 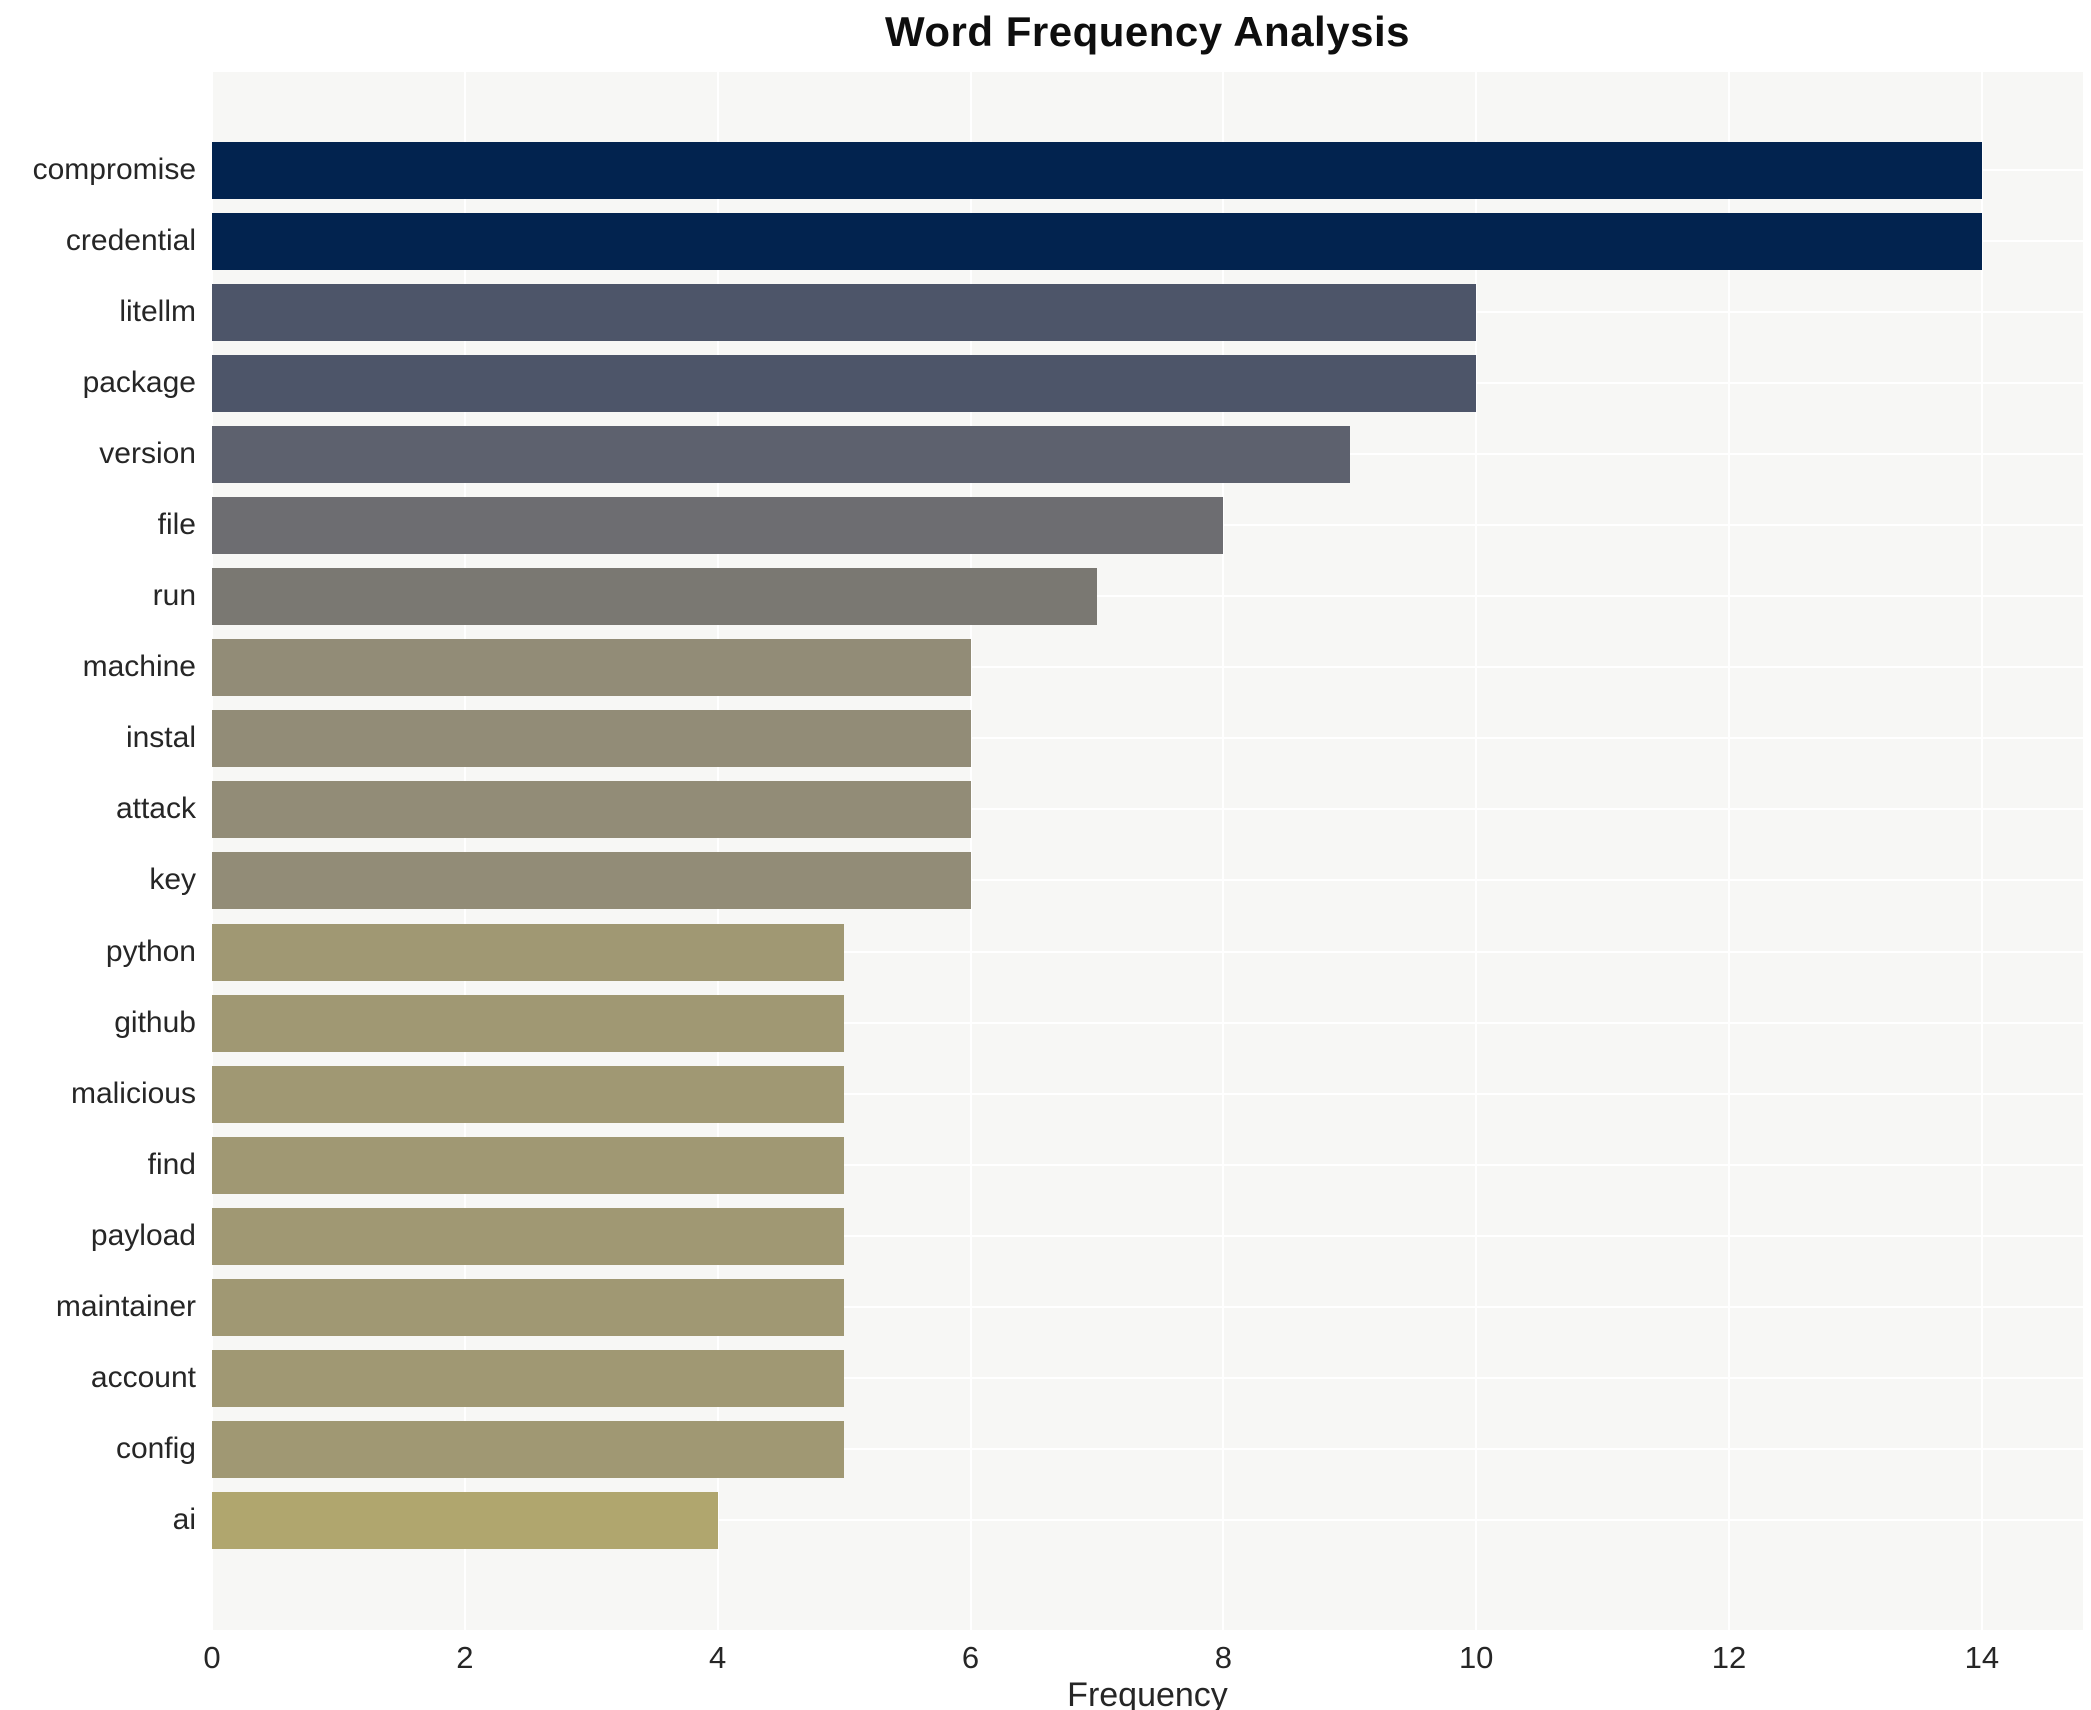 What do you see at coordinates (1476, 1657) in the screenshot?
I see `x-tick-label: 10` at bounding box center [1476, 1657].